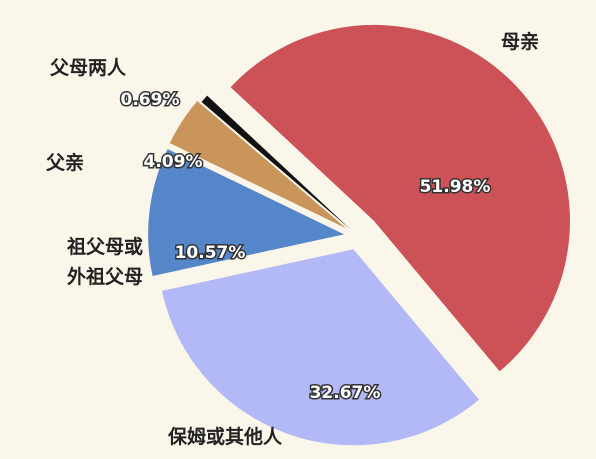 The height and width of the screenshot is (459, 596). I want to click on value-label: 32.67%, so click(345, 393).